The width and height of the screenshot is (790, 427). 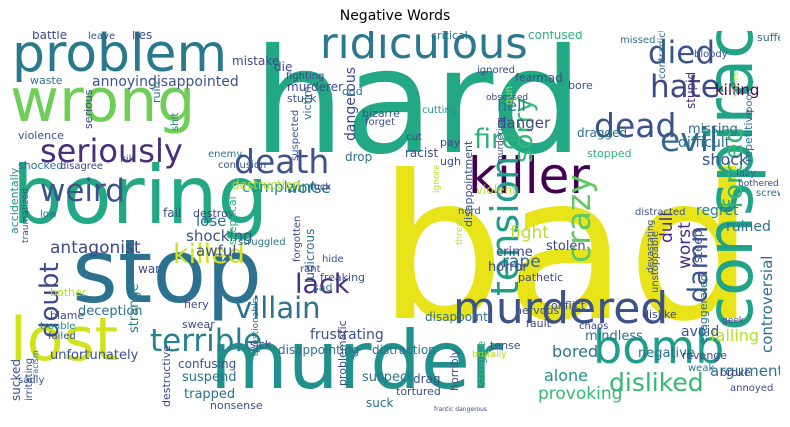 I want to click on word-enemy: enemy, so click(x=225, y=154).